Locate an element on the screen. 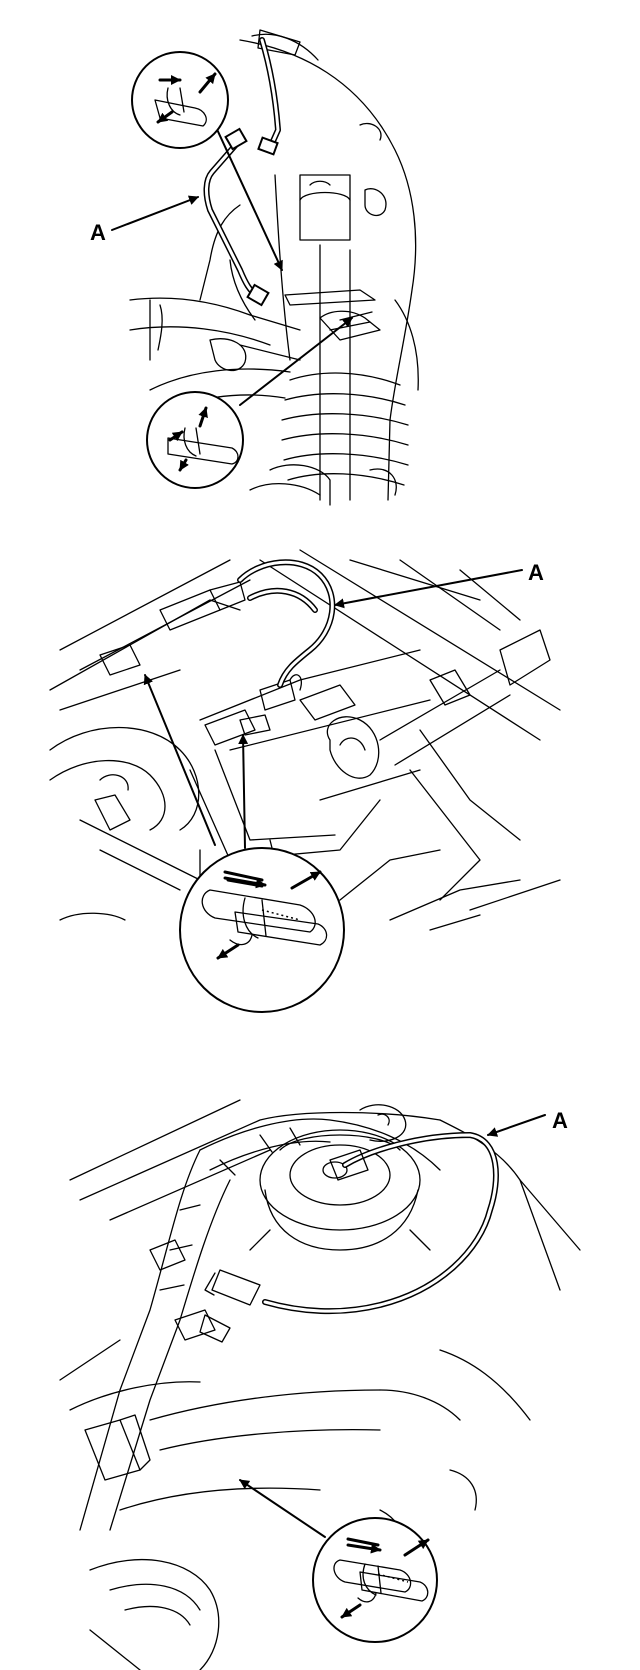  strut-mount is located at coordinates (340, 1177).